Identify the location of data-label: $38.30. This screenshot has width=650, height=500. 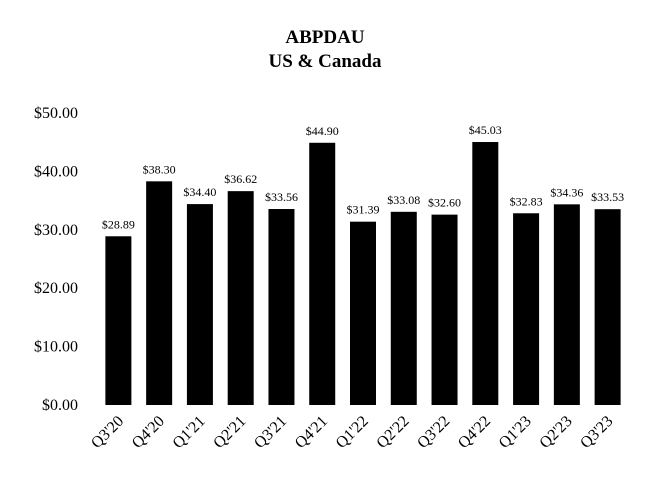
(159, 169).